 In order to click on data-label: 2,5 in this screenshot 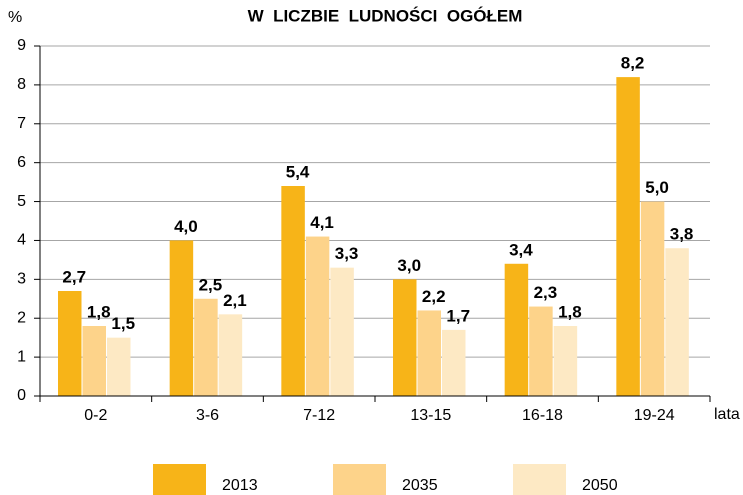, I will do `click(211, 284)`.